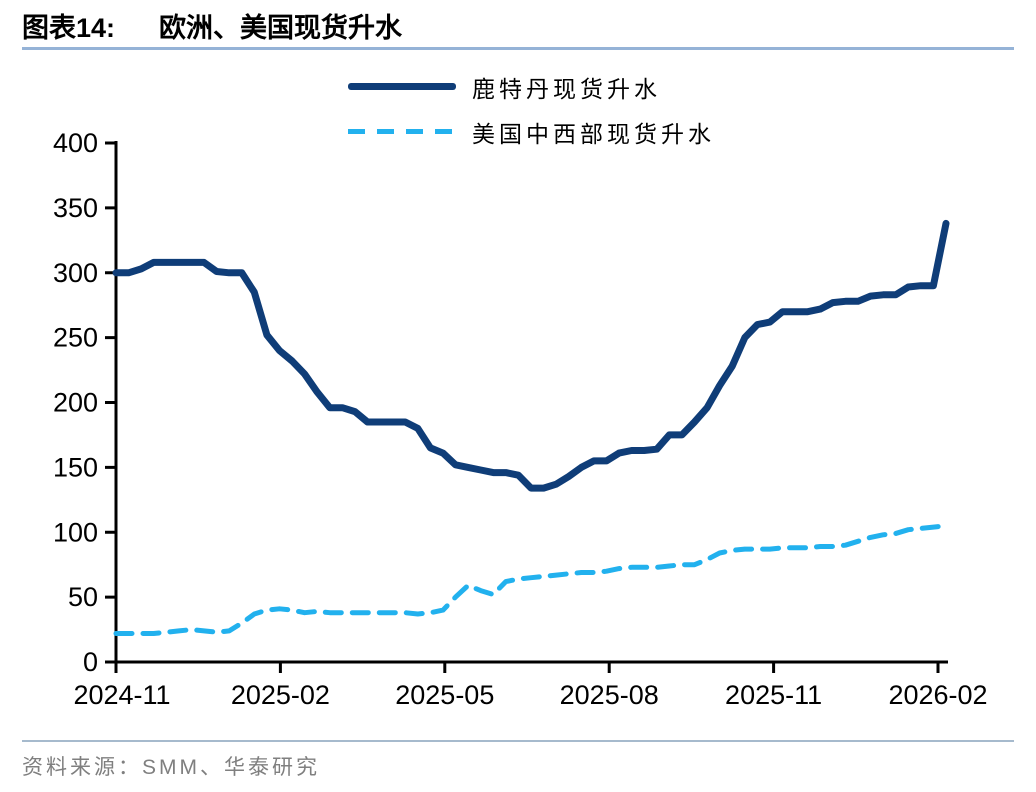 This screenshot has width=1036, height=792. What do you see at coordinates (75, 208) in the screenshot?
I see `y-tick-label: 350` at bounding box center [75, 208].